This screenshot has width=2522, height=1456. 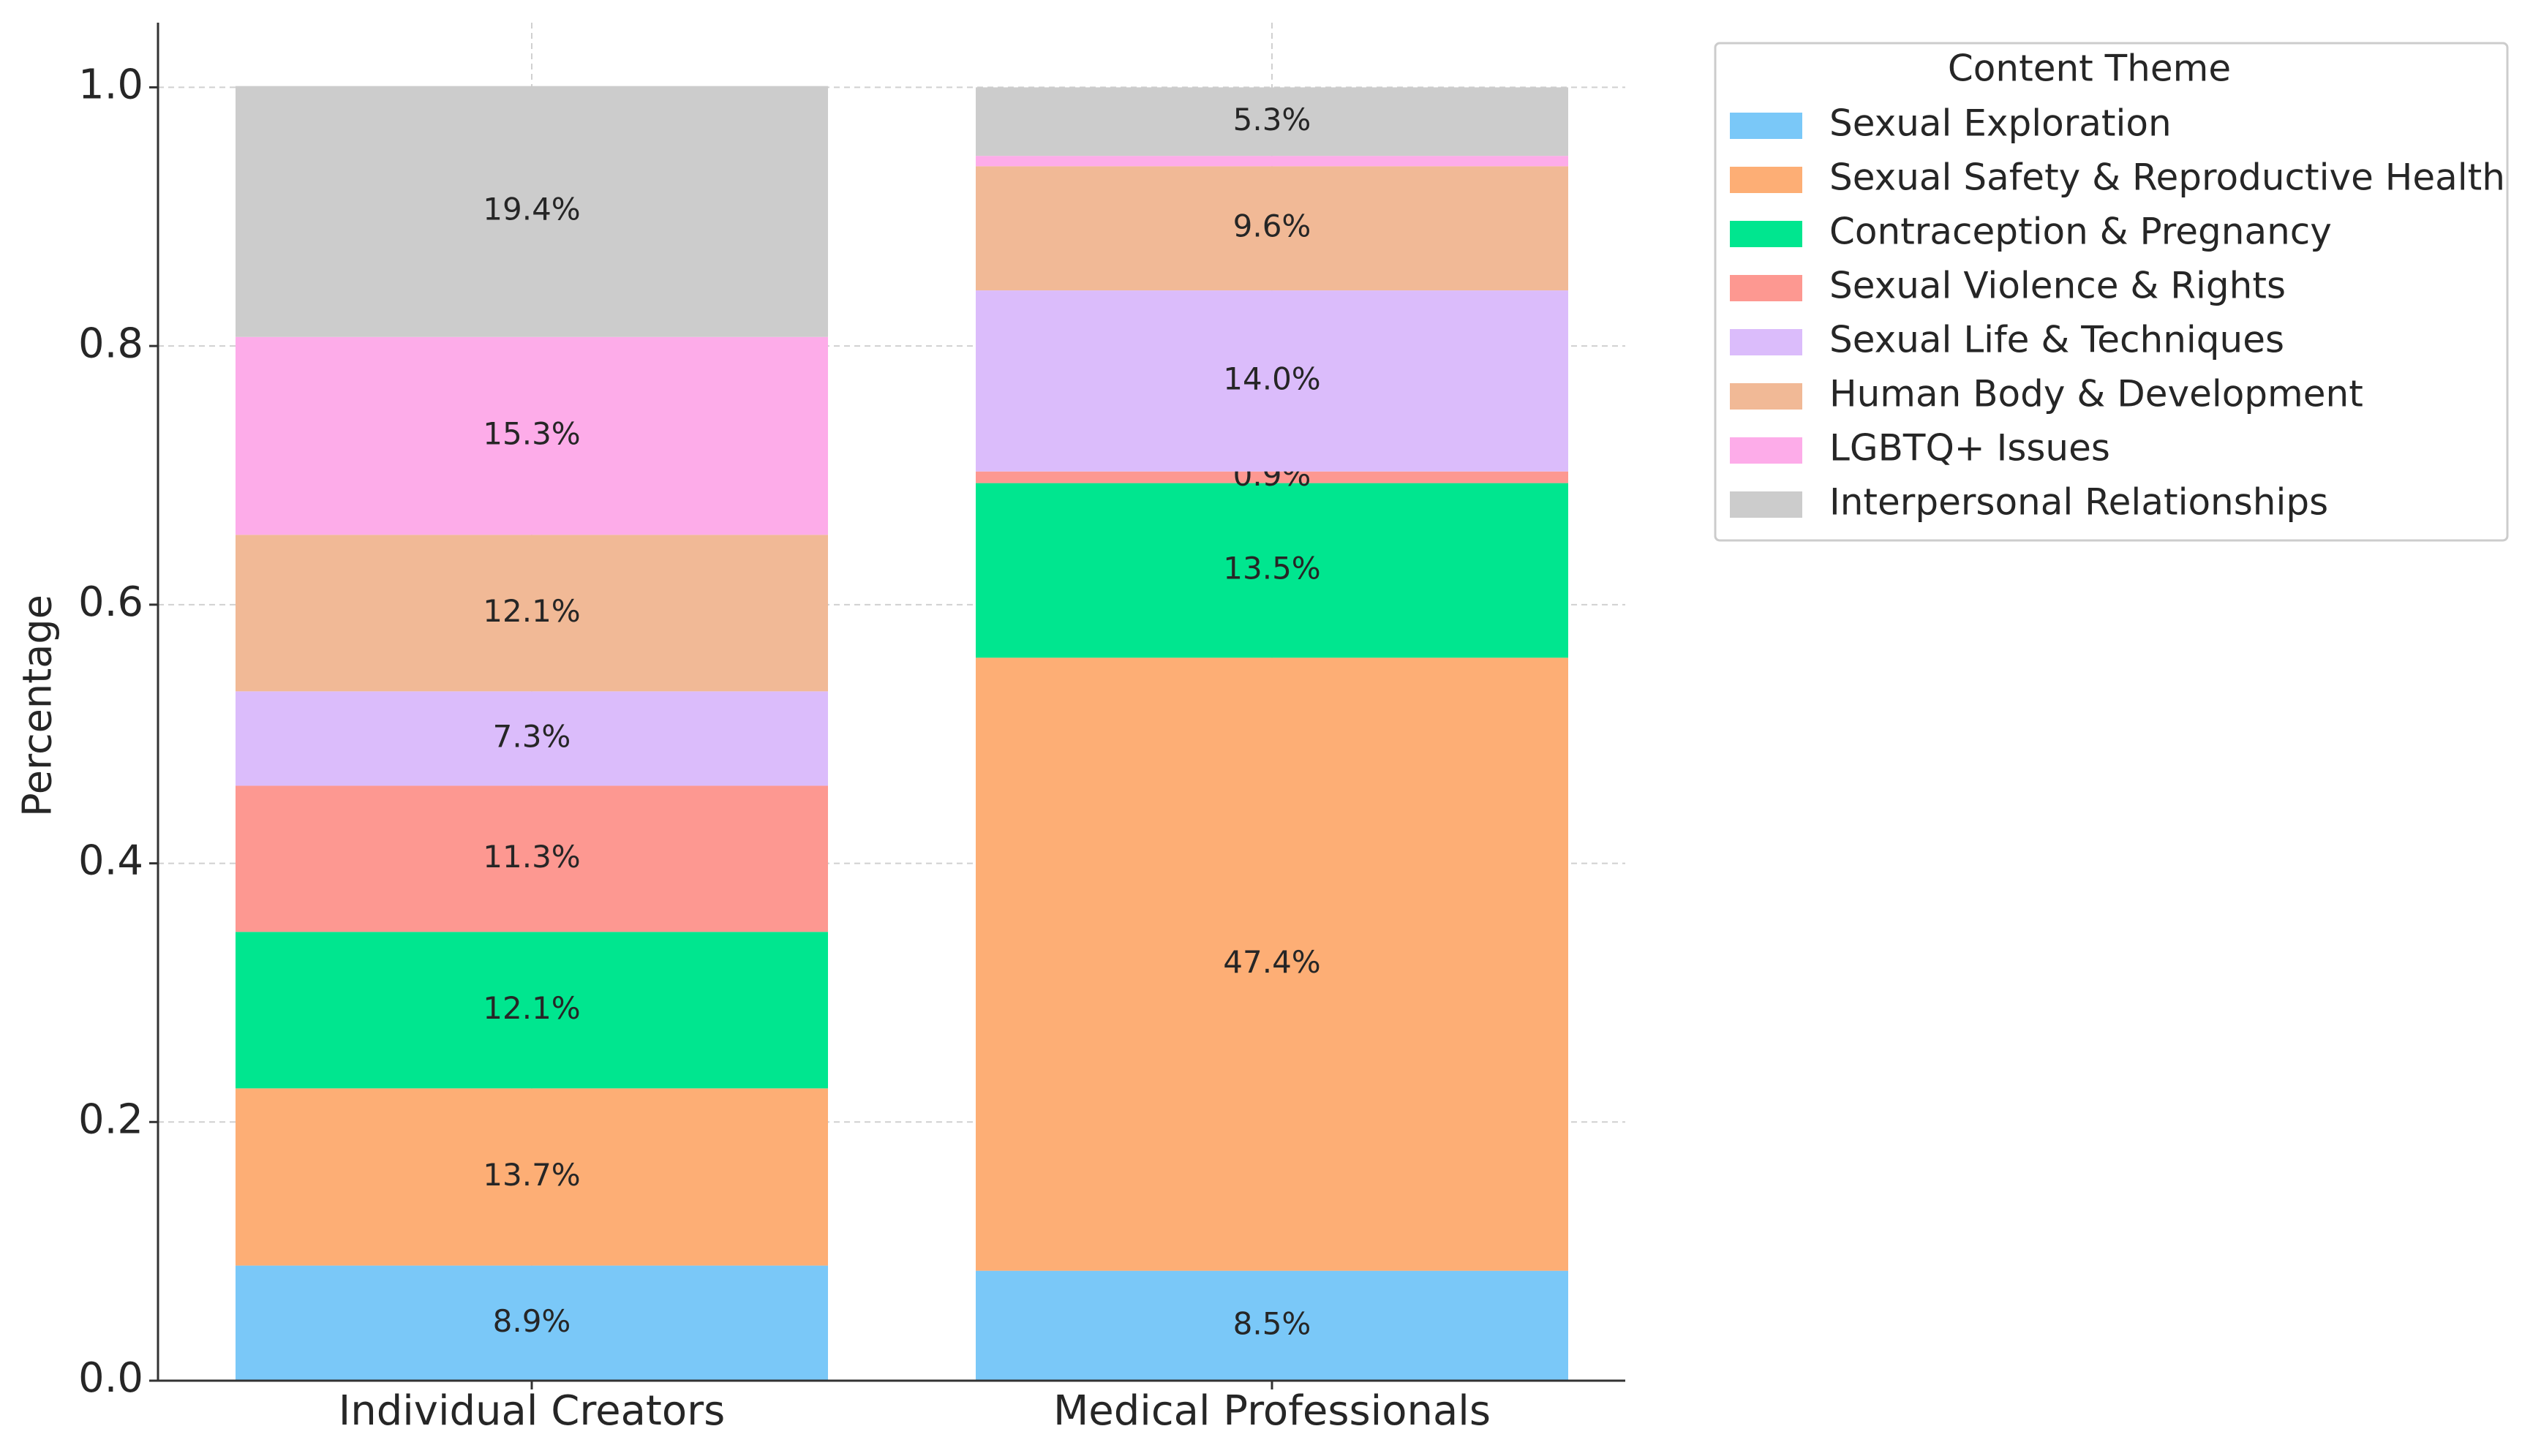 I want to click on y-axis-label: Percentage, so click(x=38, y=706).